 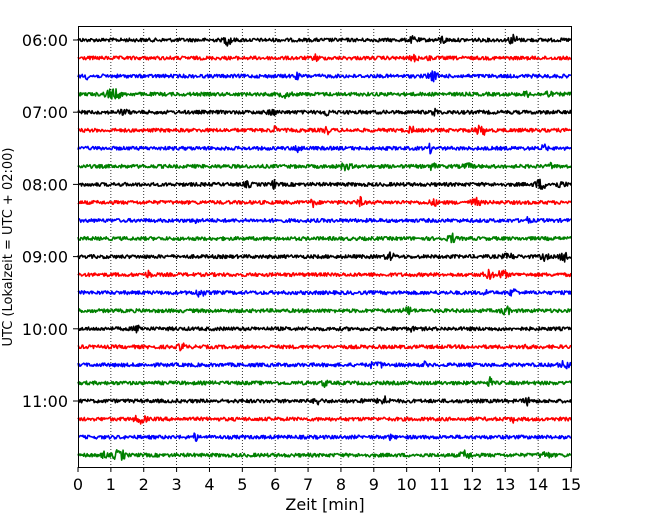 I want to click on y-tick-label: 09:00, so click(x=45, y=257).